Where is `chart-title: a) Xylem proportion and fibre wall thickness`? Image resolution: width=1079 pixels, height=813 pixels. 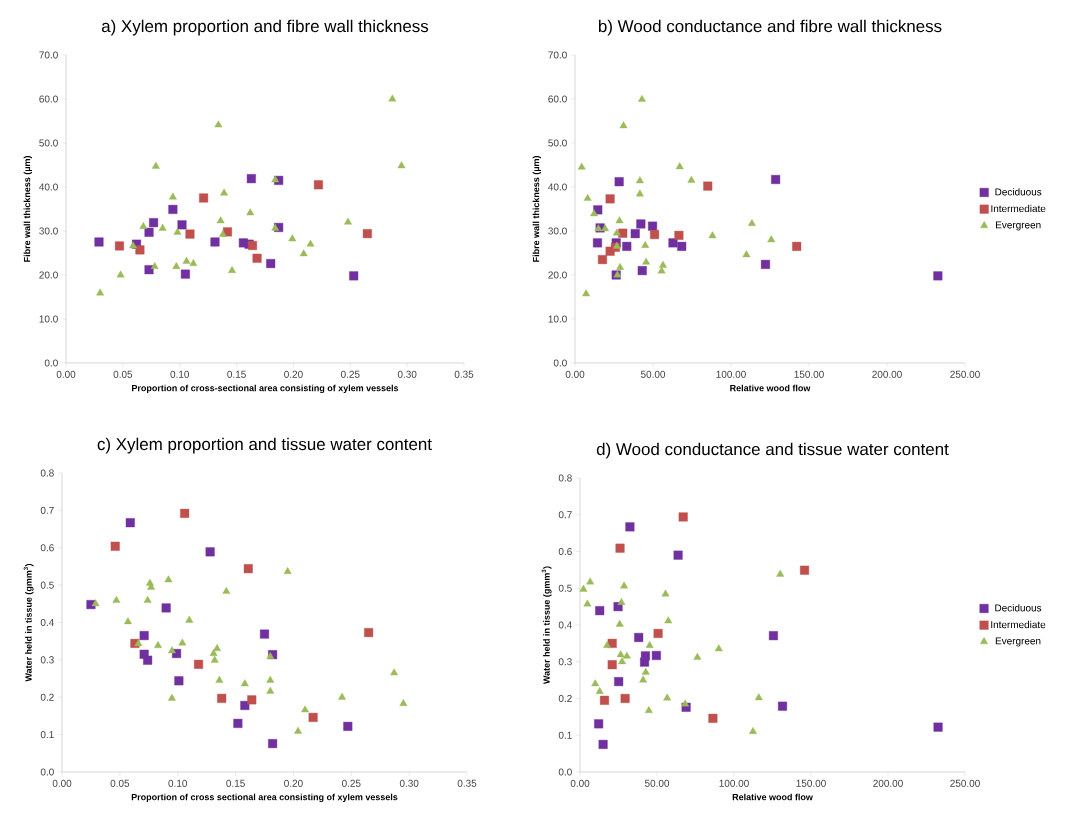 chart-title: a) Xylem proportion and fibre wall thickness is located at coordinates (265, 27).